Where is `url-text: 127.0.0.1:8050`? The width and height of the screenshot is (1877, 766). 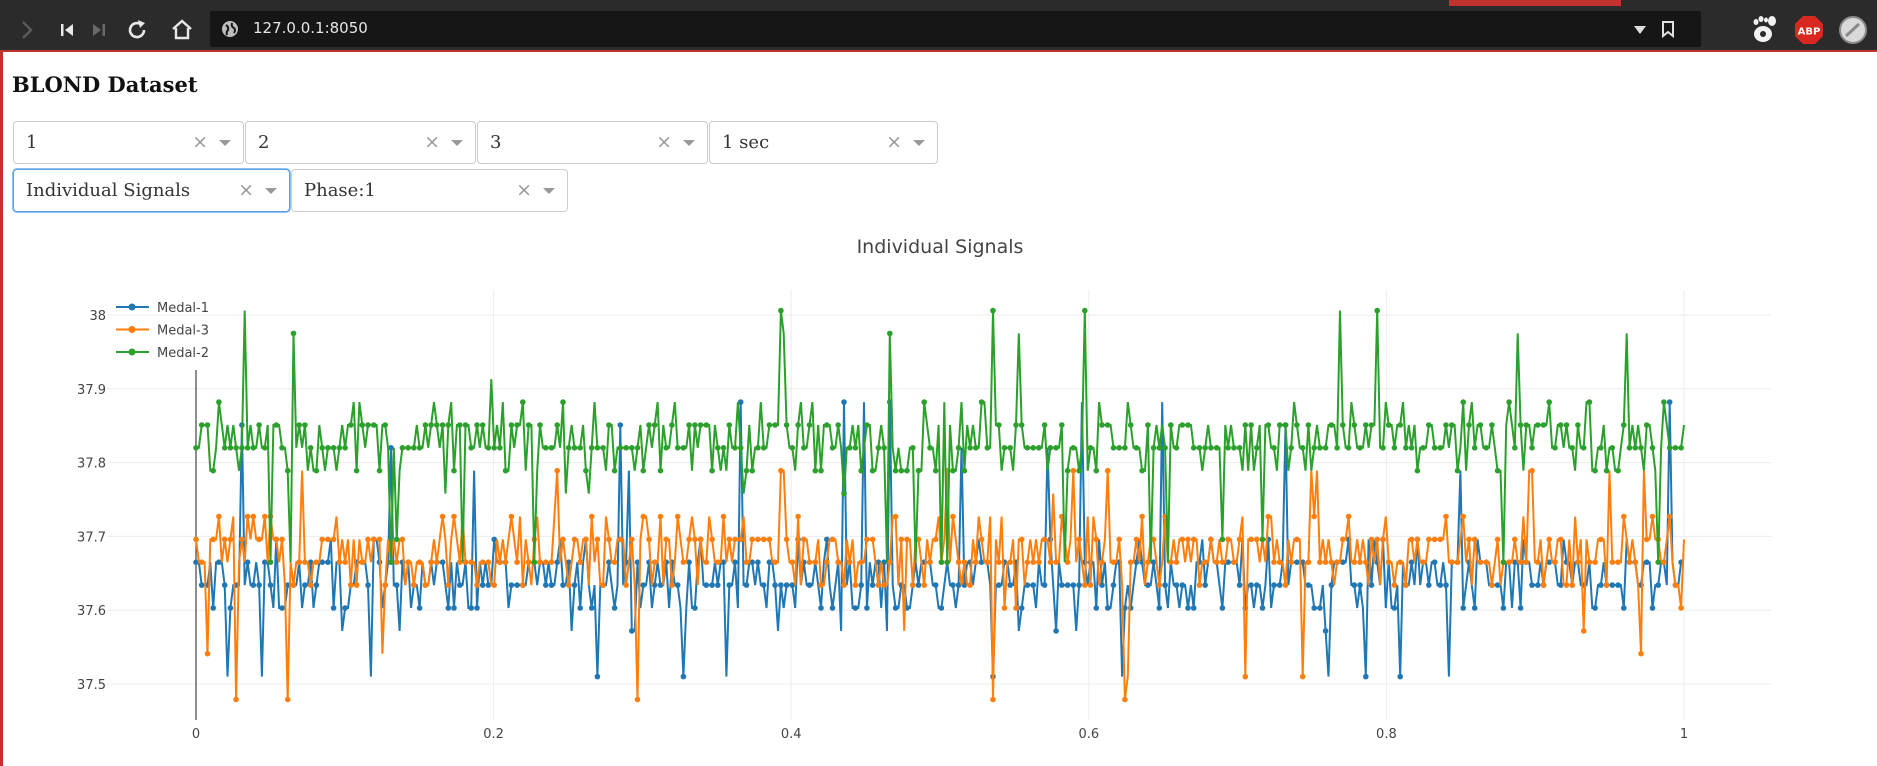
url-text: 127.0.0.1:8050 is located at coordinates (310, 28).